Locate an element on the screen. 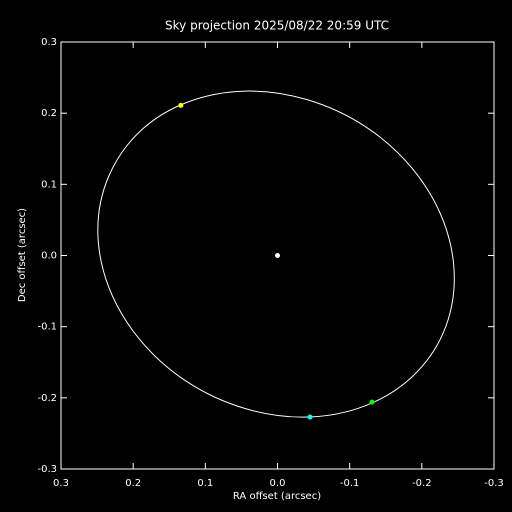  x-tick-label: -0.3 is located at coordinates (494, 483).